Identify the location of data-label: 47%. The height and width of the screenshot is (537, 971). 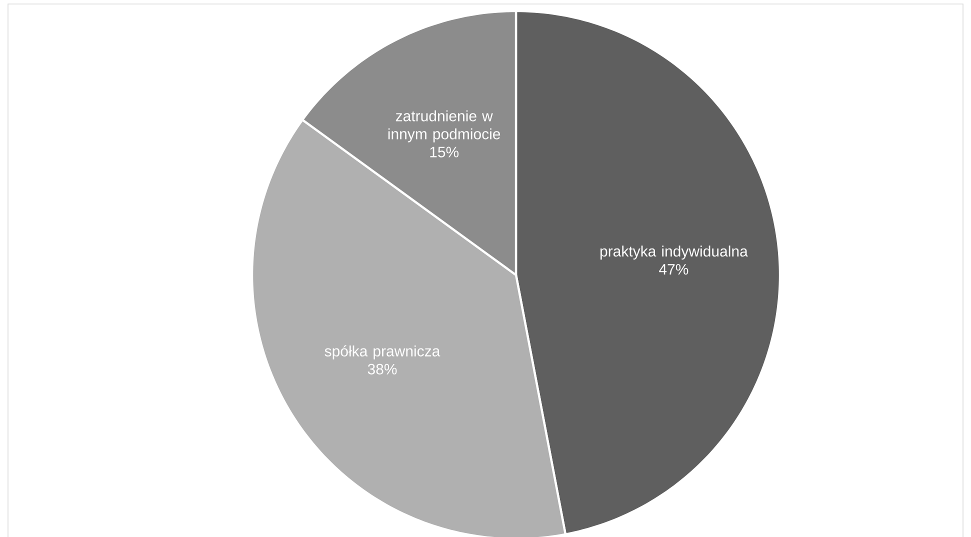
(673, 269).